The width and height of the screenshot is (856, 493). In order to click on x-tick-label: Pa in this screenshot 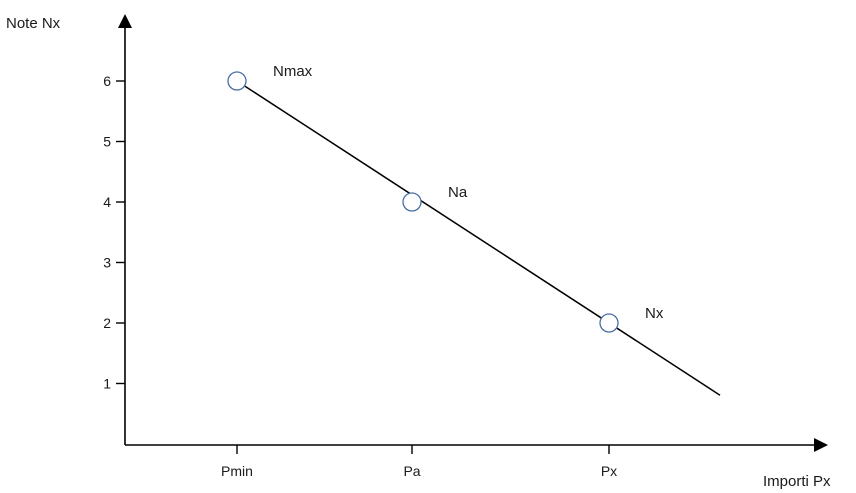, I will do `click(411, 471)`.